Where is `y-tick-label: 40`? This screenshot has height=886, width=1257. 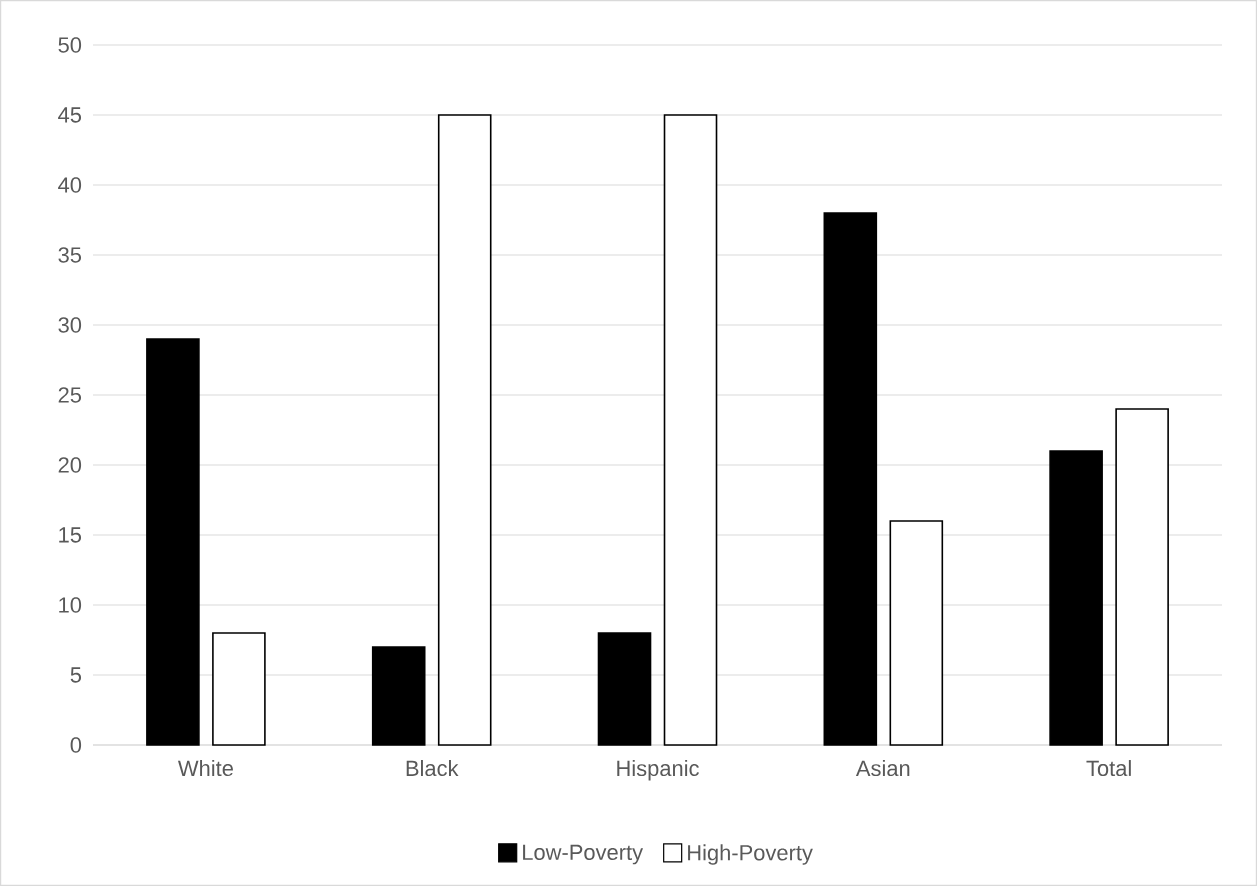
y-tick-label: 40 is located at coordinates (70, 185).